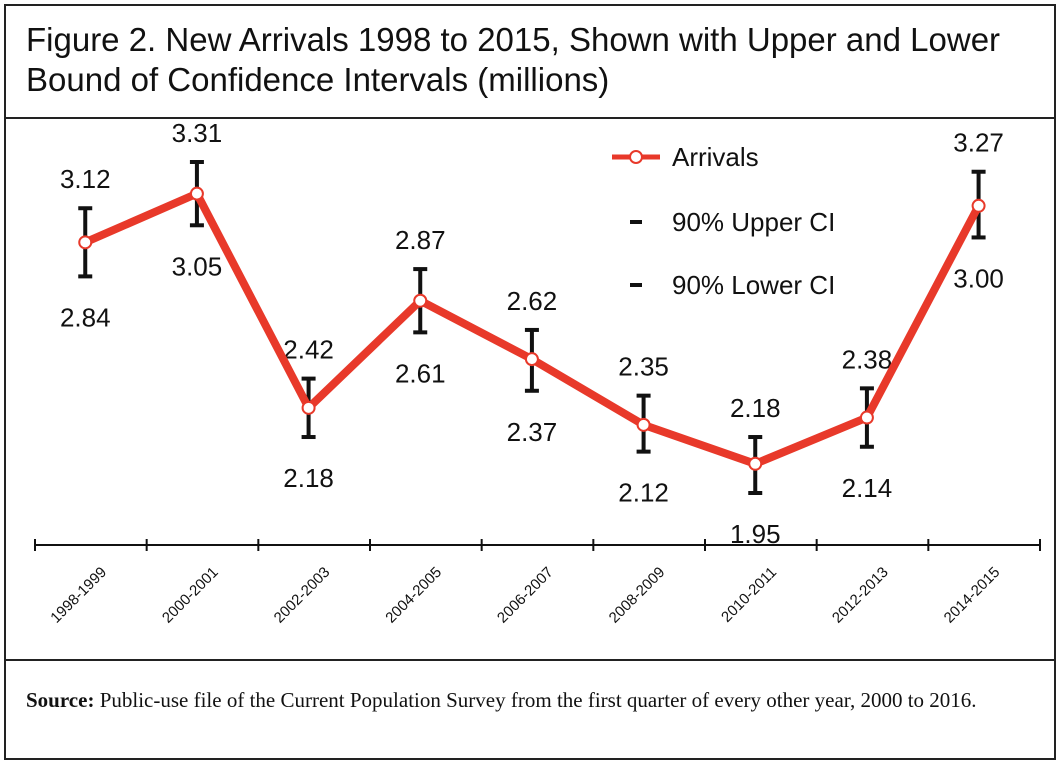  Describe the element at coordinates (532, 301) in the screenshot. I see `upper-ci-label: 2.62` at that location.